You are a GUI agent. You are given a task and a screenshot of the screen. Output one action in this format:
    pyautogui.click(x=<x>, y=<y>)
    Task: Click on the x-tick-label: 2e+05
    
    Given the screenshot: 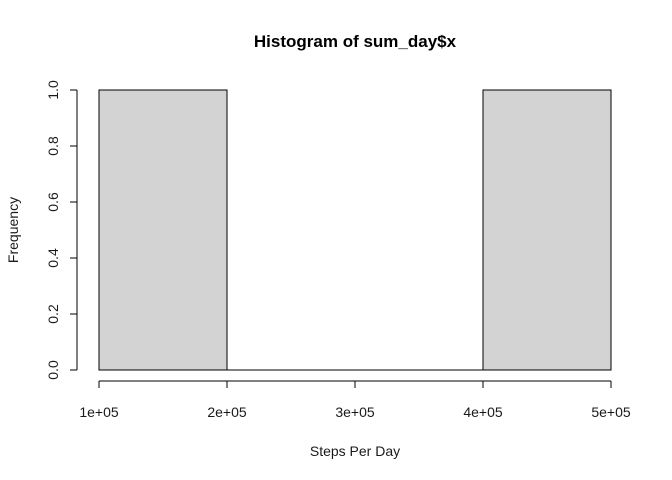 What is the action you would take?
    pyautogui.click(x=227, y=412)
    